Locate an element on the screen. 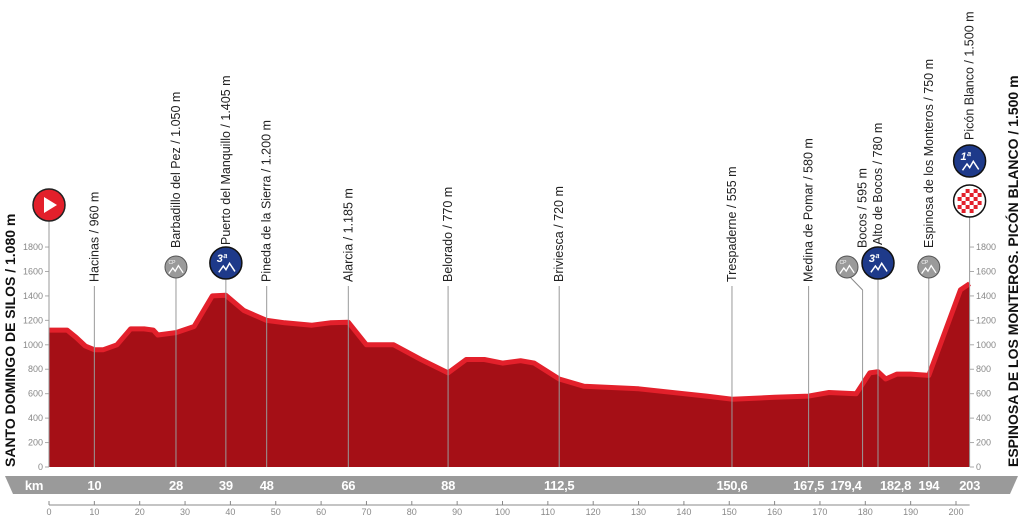  waypoint-label: Trespaderne / 555 m is located at coordinates (732, 224).